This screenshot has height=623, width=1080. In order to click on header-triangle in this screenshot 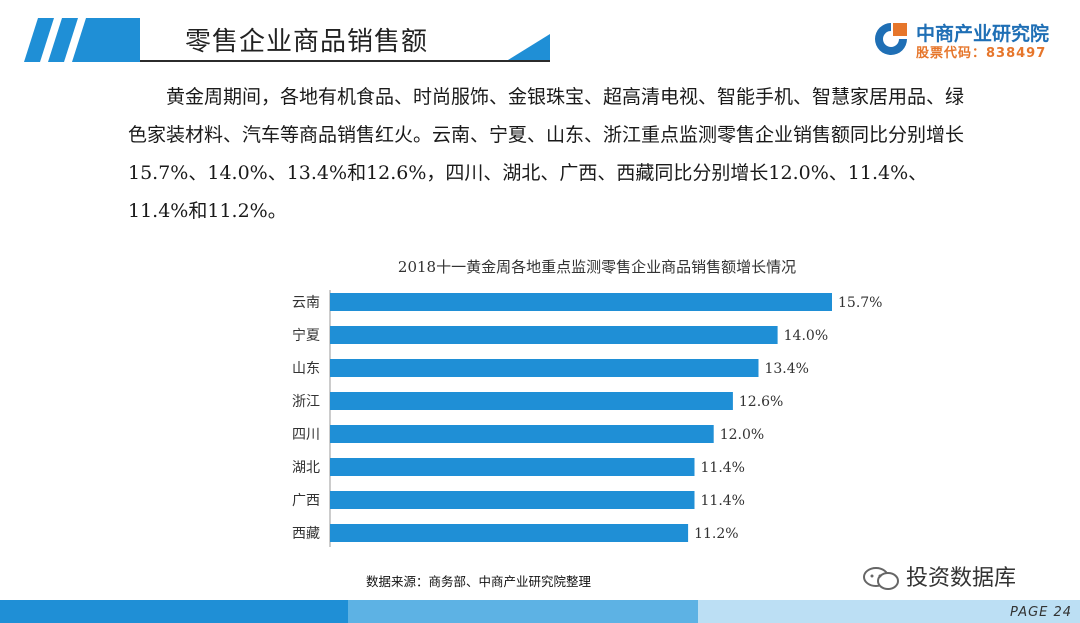, I will do `click(529, 47)`.